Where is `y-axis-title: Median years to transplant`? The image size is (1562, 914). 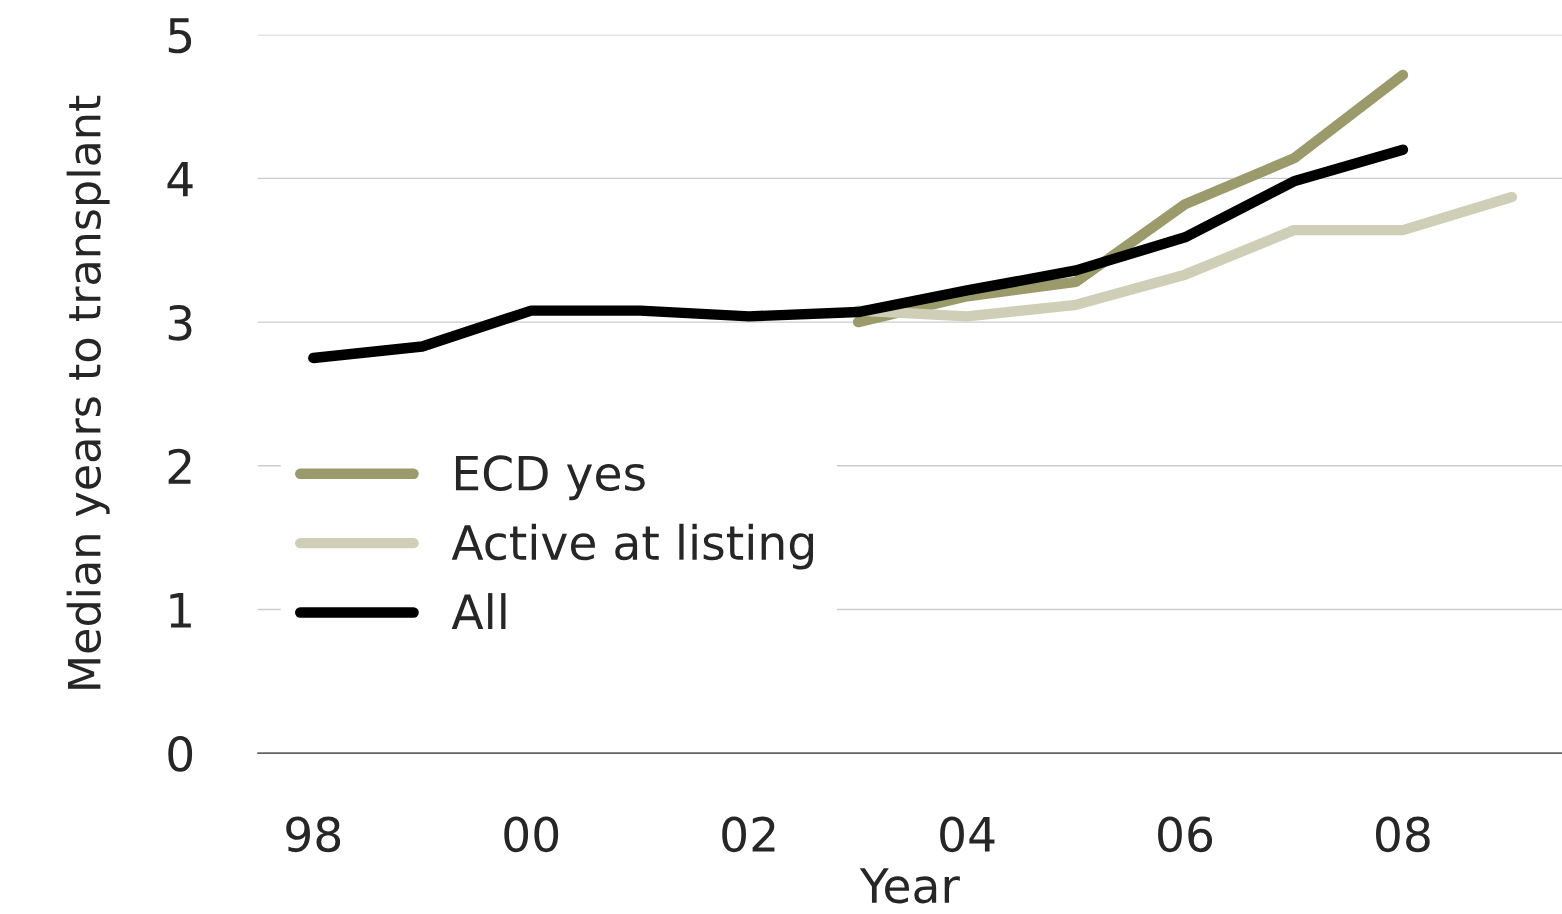 y-axis-title: Median years to transplant is located at coordinates (88, 392).